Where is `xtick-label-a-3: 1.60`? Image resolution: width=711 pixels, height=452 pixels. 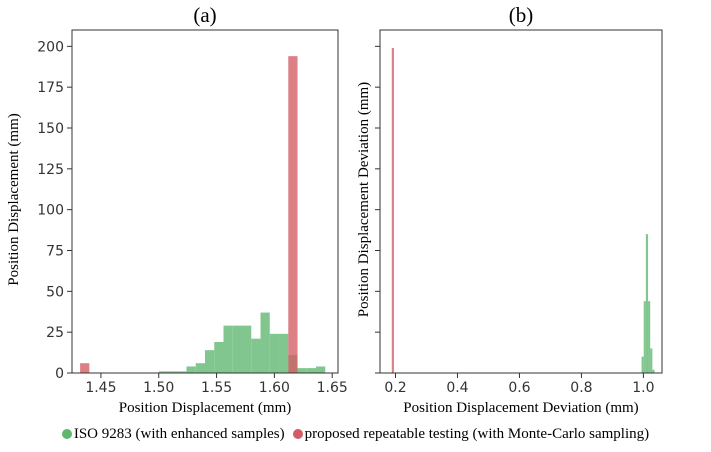
xtick-label-a-3: 1.60 is located at coordinates (274, 388).